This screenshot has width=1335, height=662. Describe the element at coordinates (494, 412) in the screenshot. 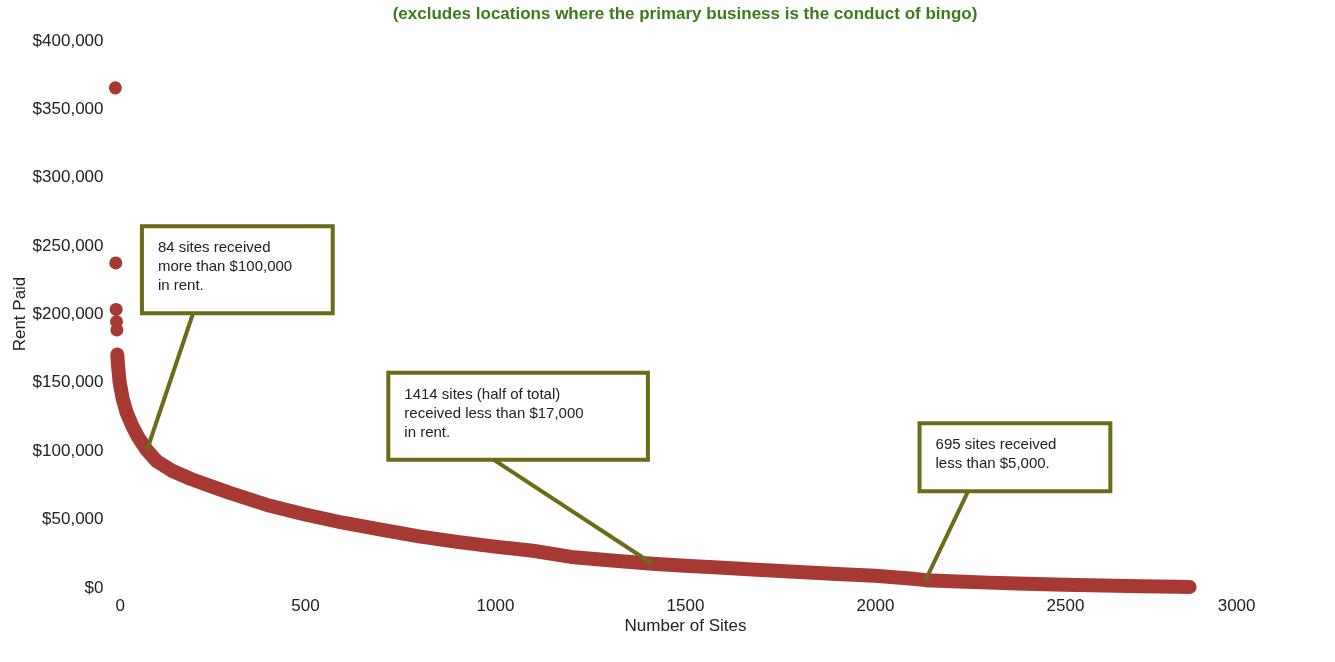

I see `annotation: 1414 sites (half of total) received less than $17,000 in rent.` at that location.